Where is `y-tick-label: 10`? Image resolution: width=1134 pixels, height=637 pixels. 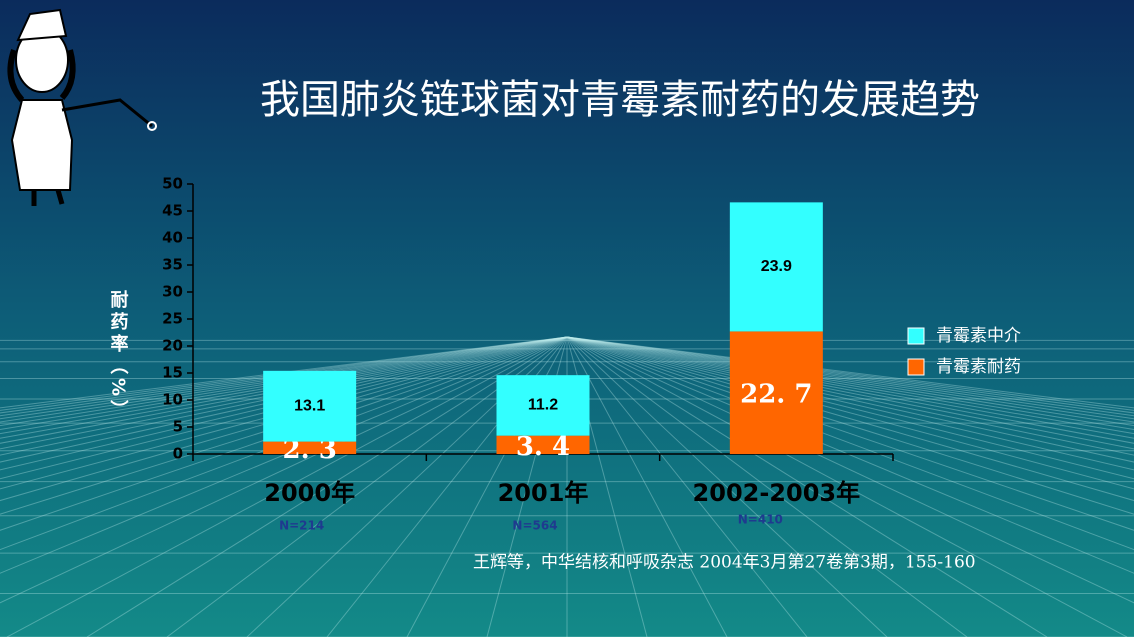
y-tick-label: 10 is located at coordinates (172, 400).